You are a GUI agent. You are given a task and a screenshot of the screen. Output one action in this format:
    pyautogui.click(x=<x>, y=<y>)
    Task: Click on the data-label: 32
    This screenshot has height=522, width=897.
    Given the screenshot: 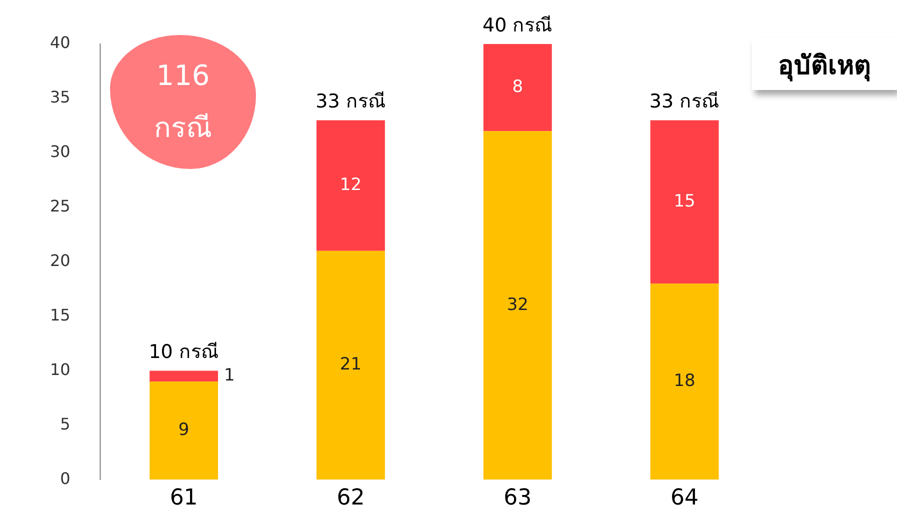 What is the action you would take?
    pyautogui.click(x=517, y=304)
    